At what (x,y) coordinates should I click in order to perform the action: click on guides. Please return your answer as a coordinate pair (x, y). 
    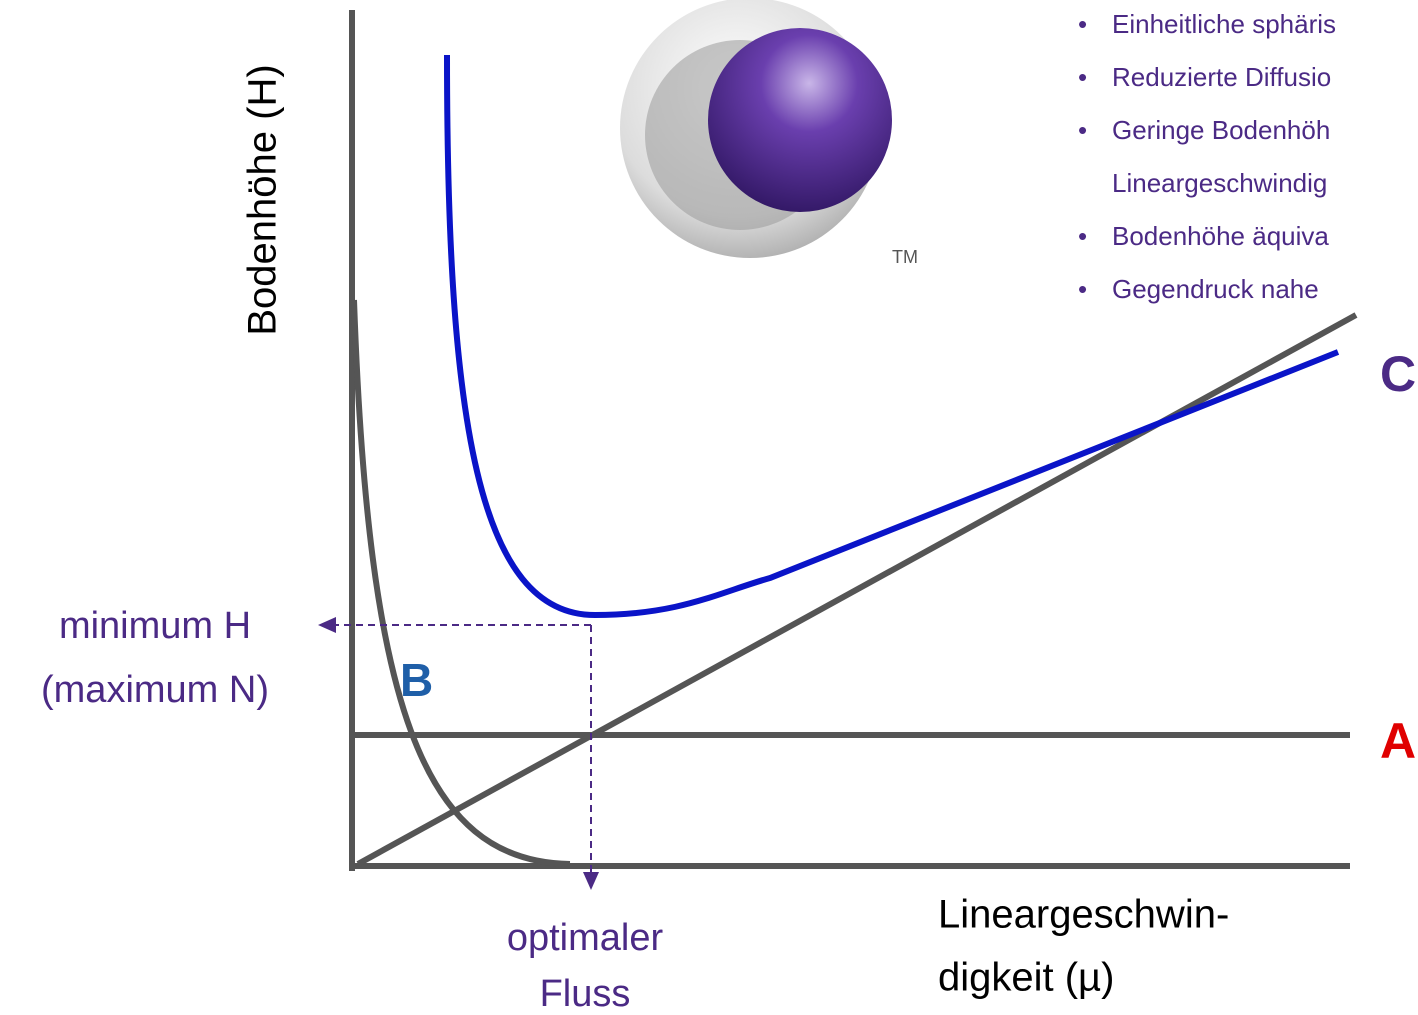
    Looking at the image, I should click on (458, 753).